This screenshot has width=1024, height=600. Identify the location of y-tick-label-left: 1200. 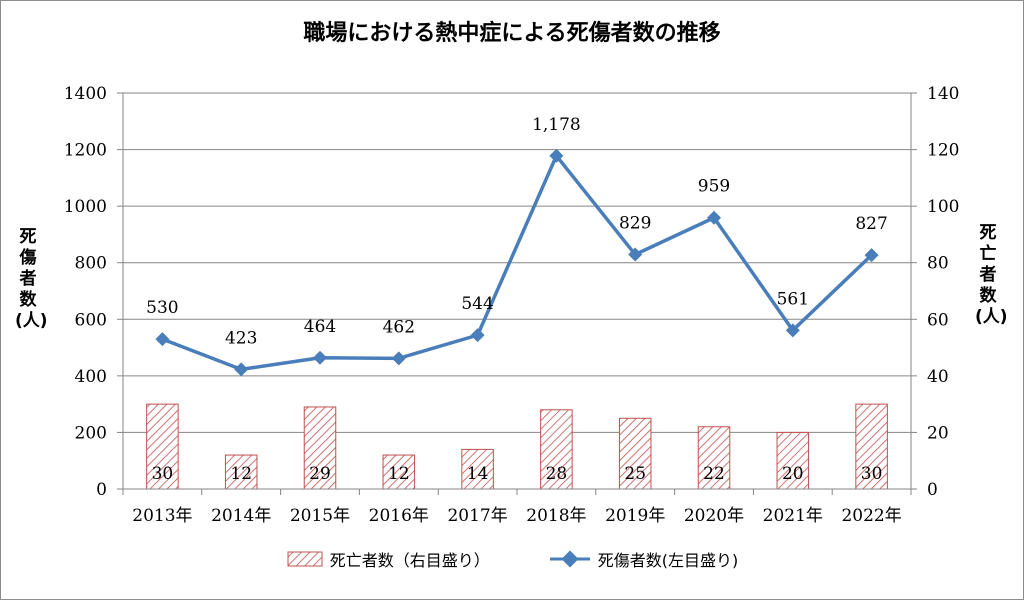
(85, 151).